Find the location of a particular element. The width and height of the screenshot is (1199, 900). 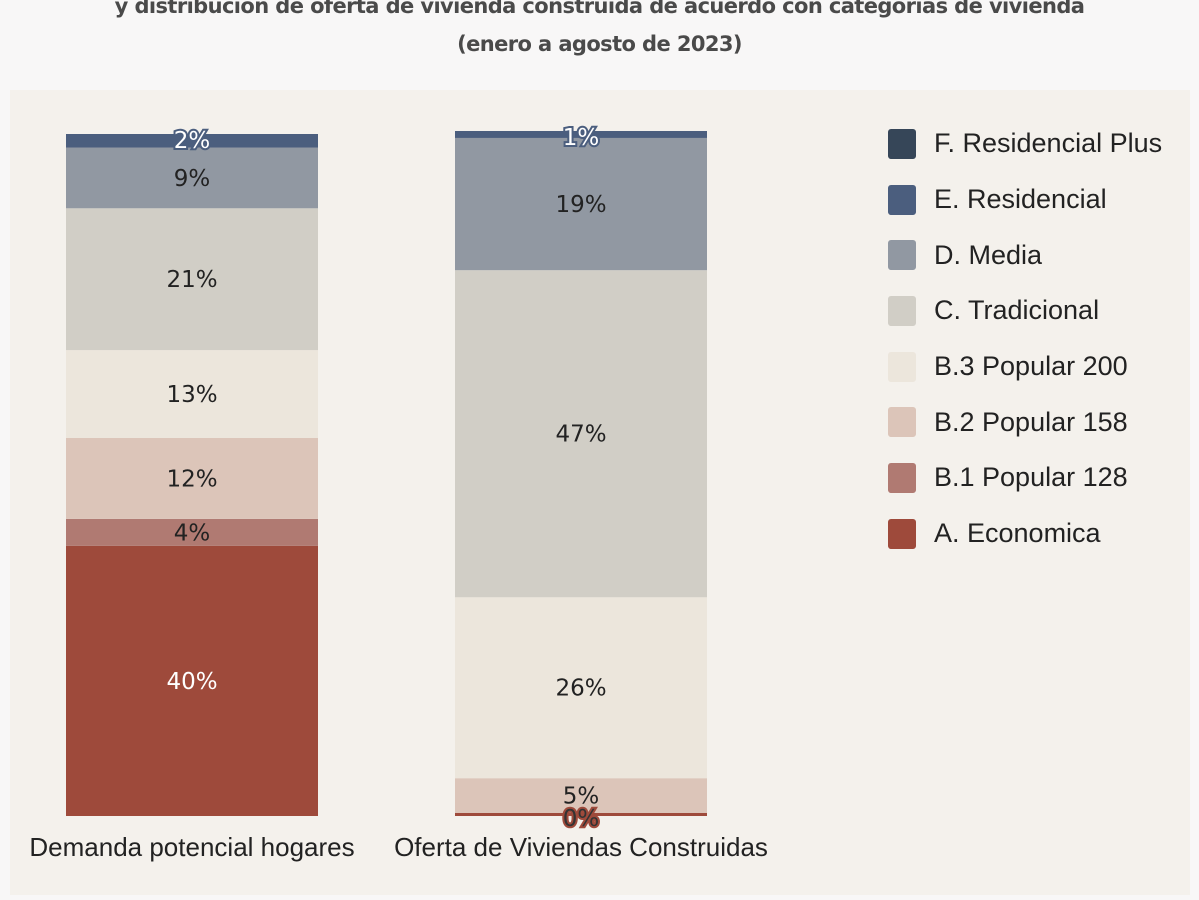

legend-item: B.3 Popular 200 is located at coordinates (1025, 367).